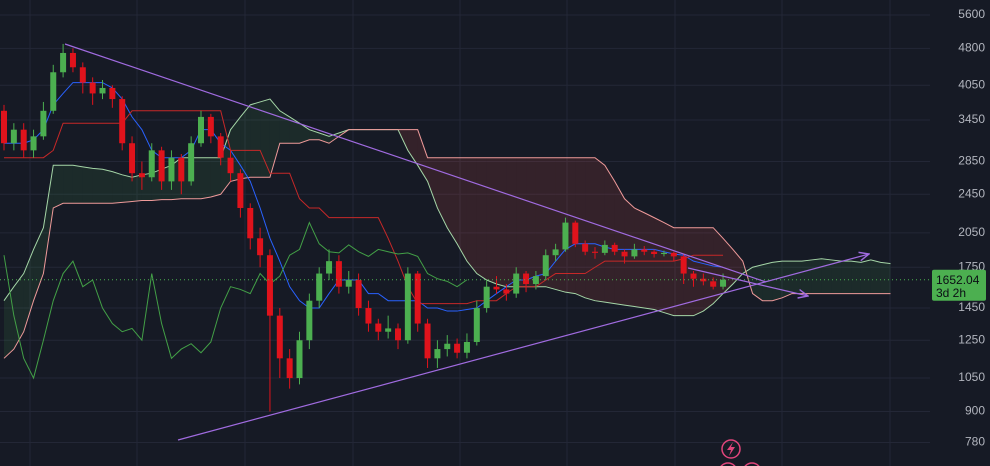 Image resolution: width=990 pixels, height=466 pixels. Describe the element at coordinates (971, 339) in the screenshot. I see `y-tick-label: 1250` at that location.